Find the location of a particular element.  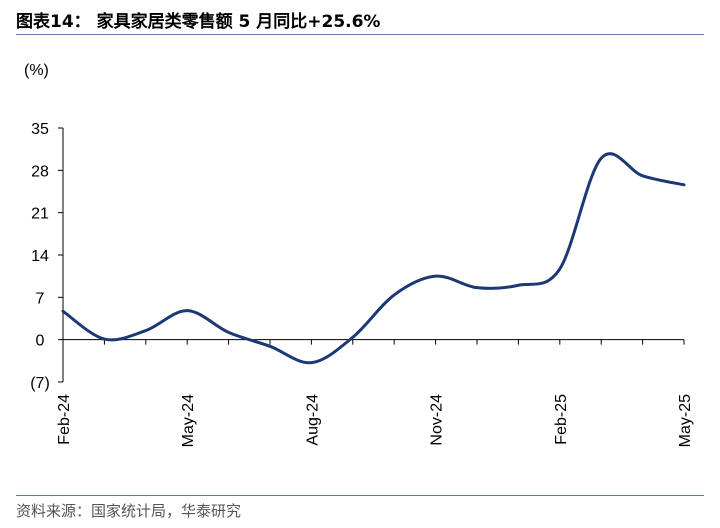

y-tick-labels: 35 28 21 14 7 0 (7) is located at coordinates (40, 256).